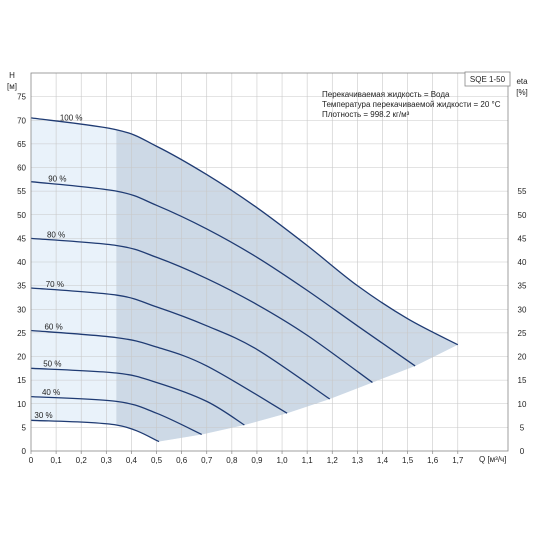 The width and height of the screenshot is (540, 540). I want to click on x-tick-label: 0,3, so click(107, 460).